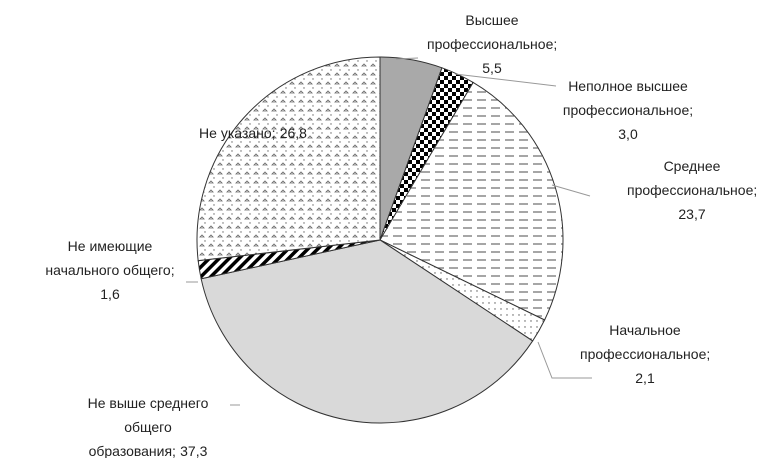 The image size is (761, 458). What do you see at coordinates (645, 342) in the screenshot?
I see `category-label: Начальное профессиональное;` at bounding box center [645, 342].